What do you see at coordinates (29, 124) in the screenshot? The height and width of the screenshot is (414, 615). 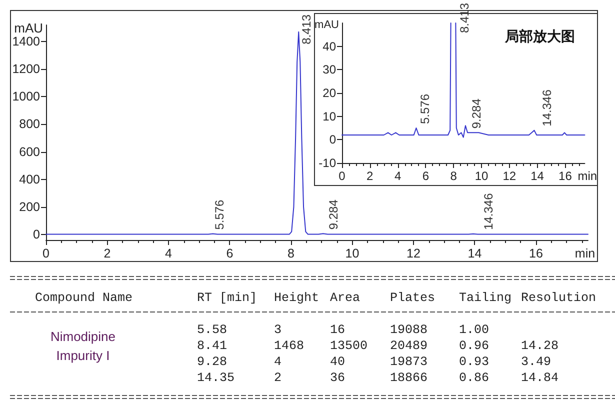 I see `y-tick-label: 800` at bounding box center [29, 124].